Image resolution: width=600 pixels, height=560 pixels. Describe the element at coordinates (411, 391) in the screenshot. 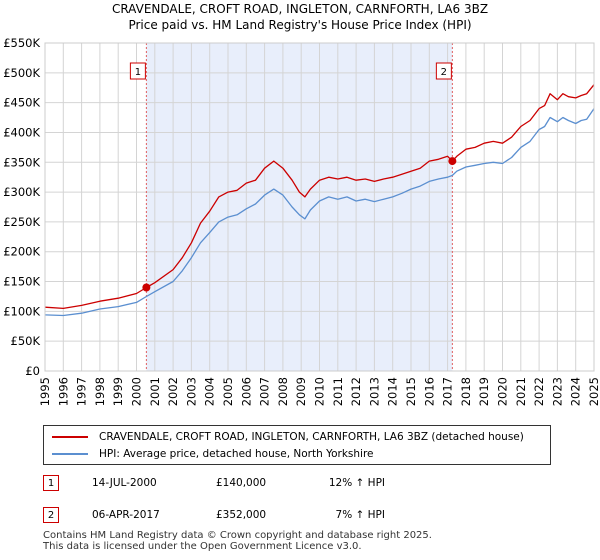

I see `x-tick-label: 2015` at that location.